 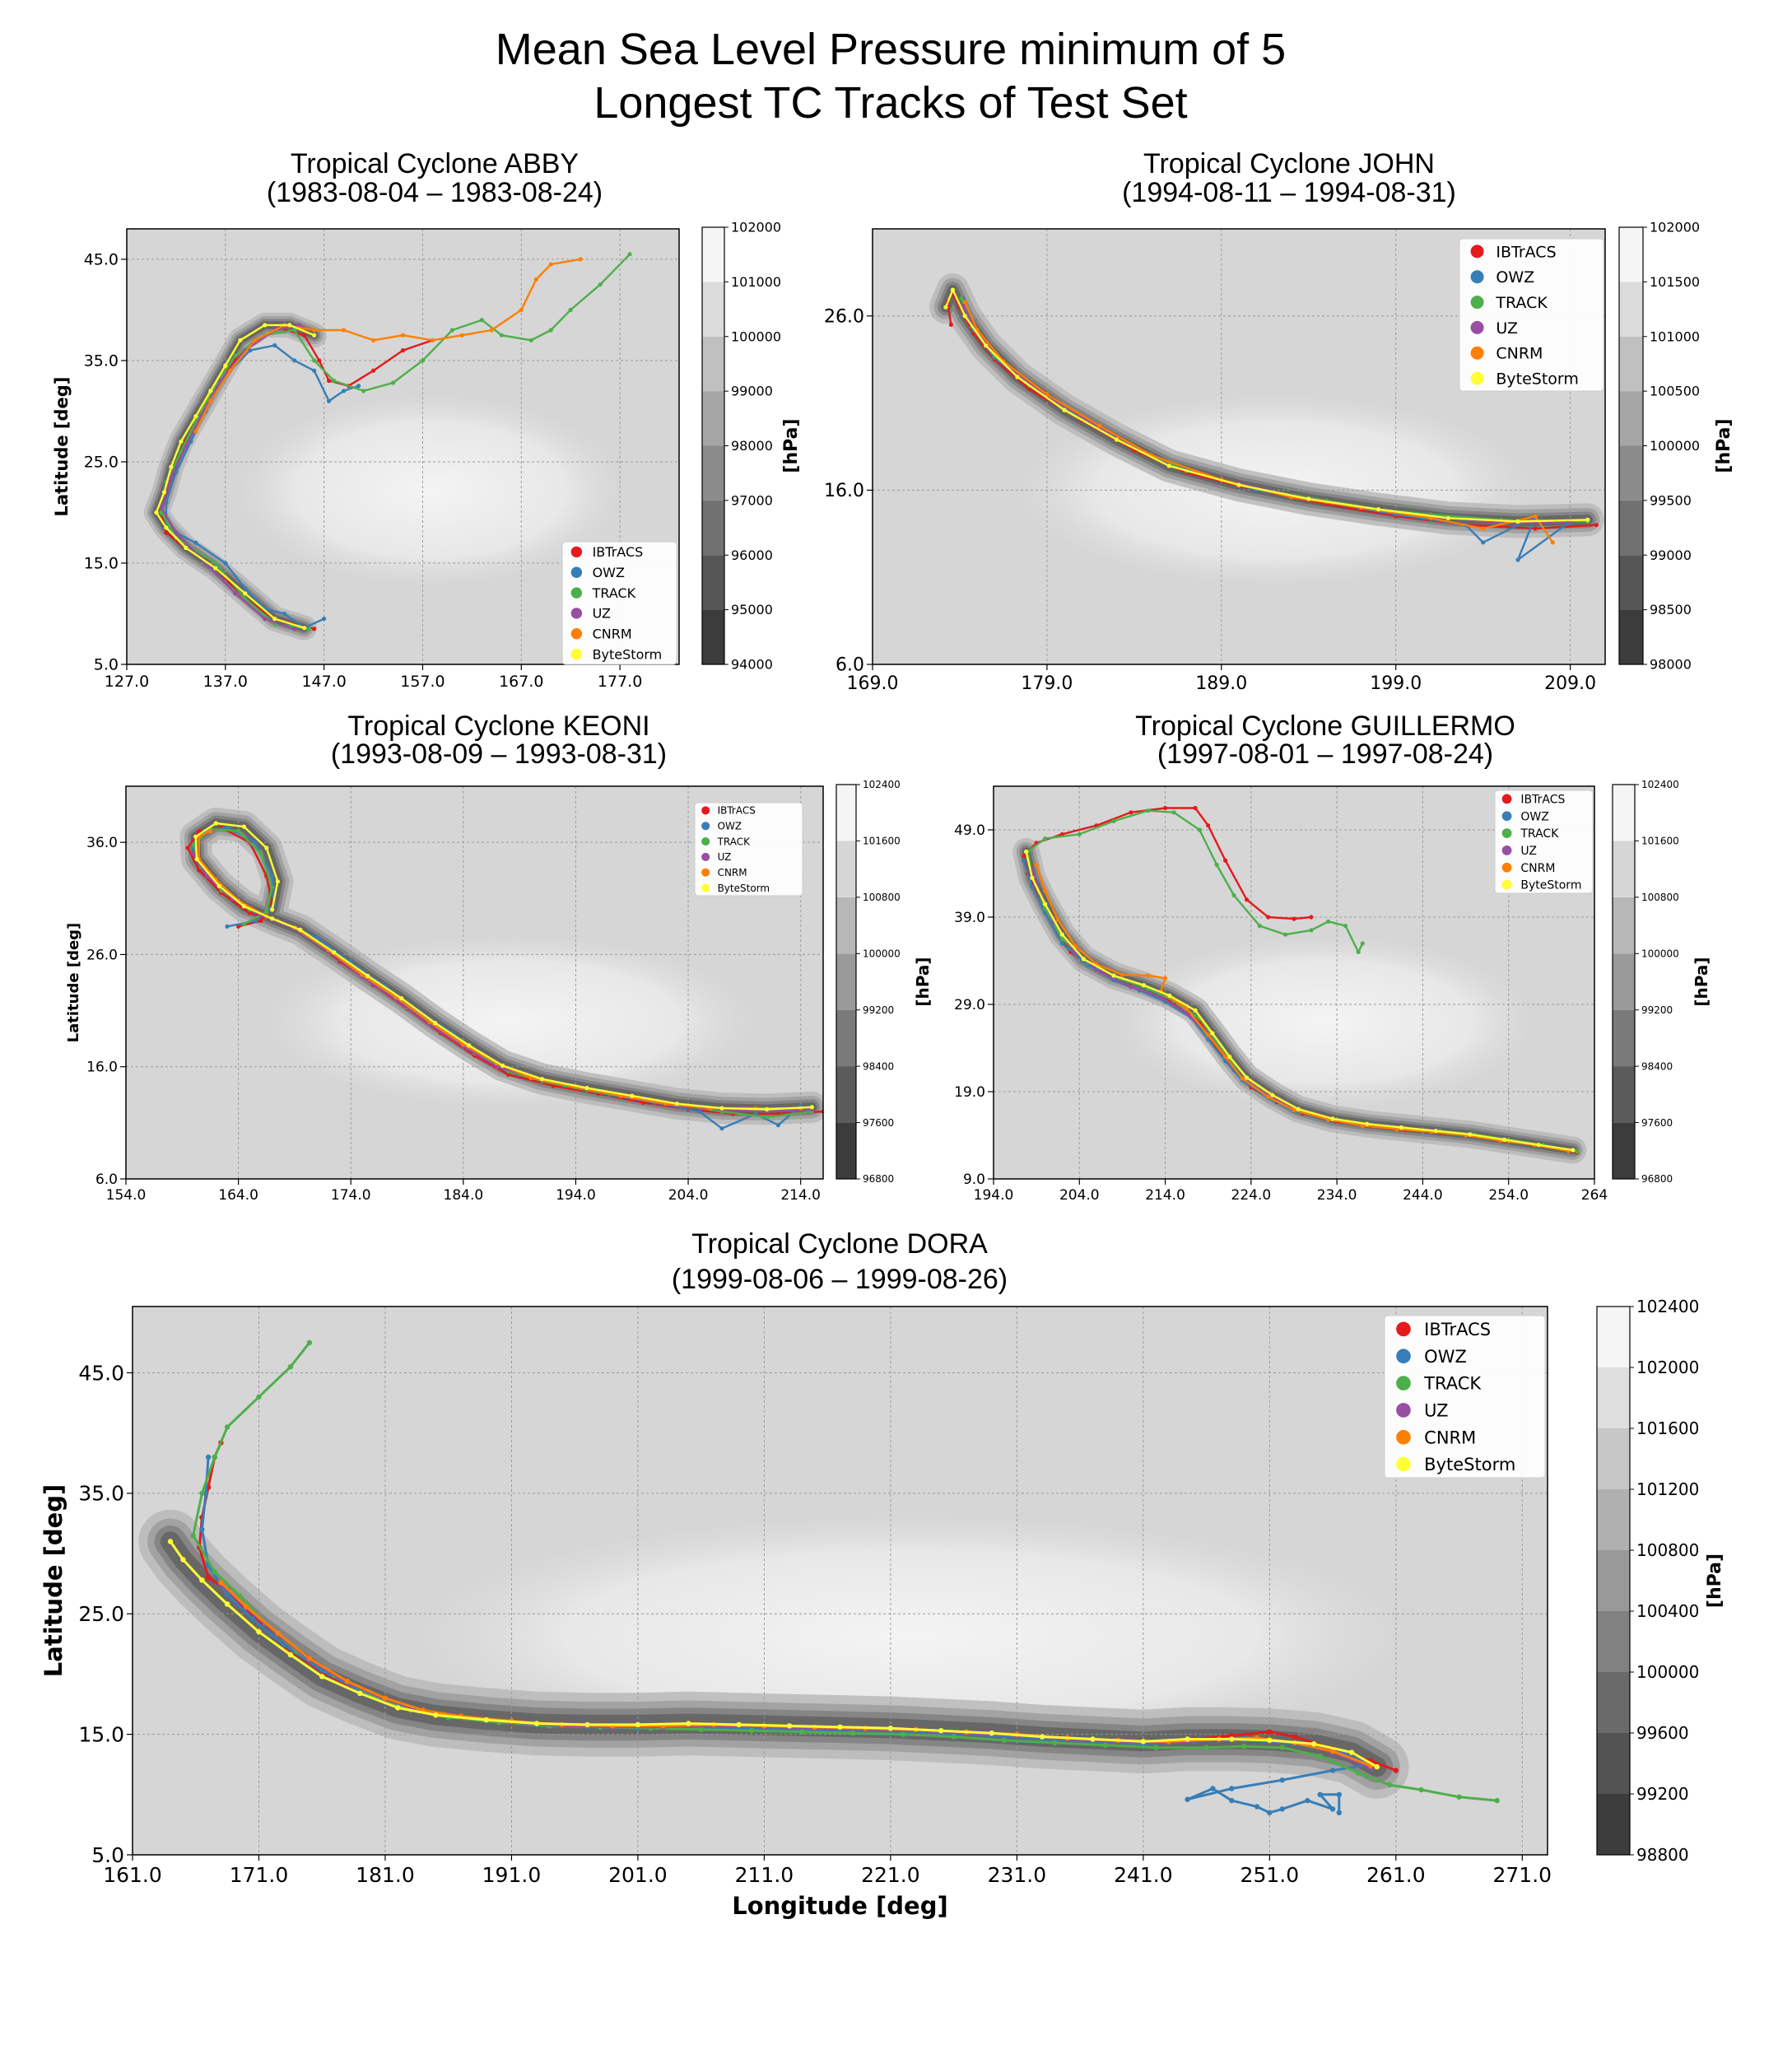 What do you see at coordinates (1270, 1875) in the screenshot?
I see `x-tick-label: 251.0` at bounding box center [1270, 1875].